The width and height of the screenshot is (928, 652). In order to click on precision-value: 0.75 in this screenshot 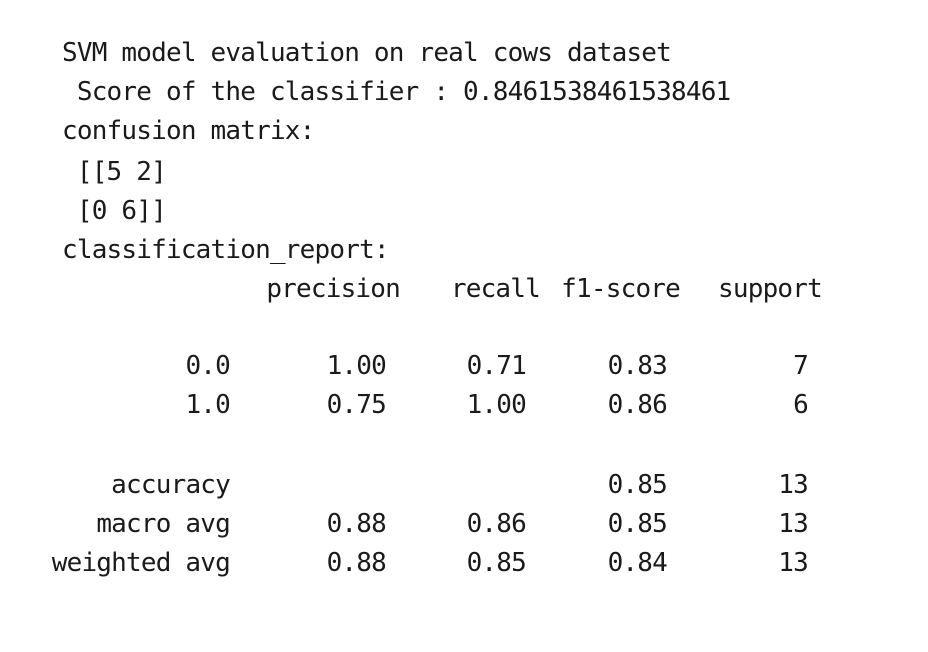, I will do `click(356, 405)`.